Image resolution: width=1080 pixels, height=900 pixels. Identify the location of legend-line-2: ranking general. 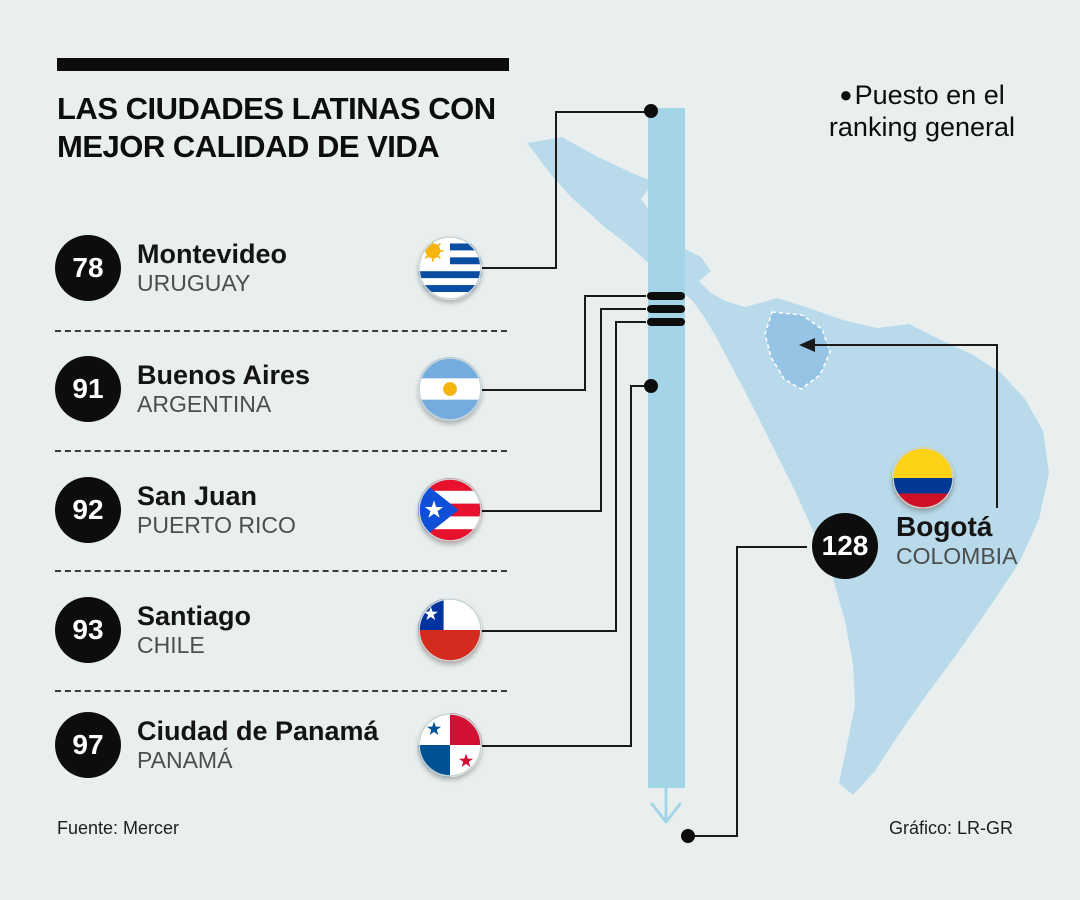
(922, 126).